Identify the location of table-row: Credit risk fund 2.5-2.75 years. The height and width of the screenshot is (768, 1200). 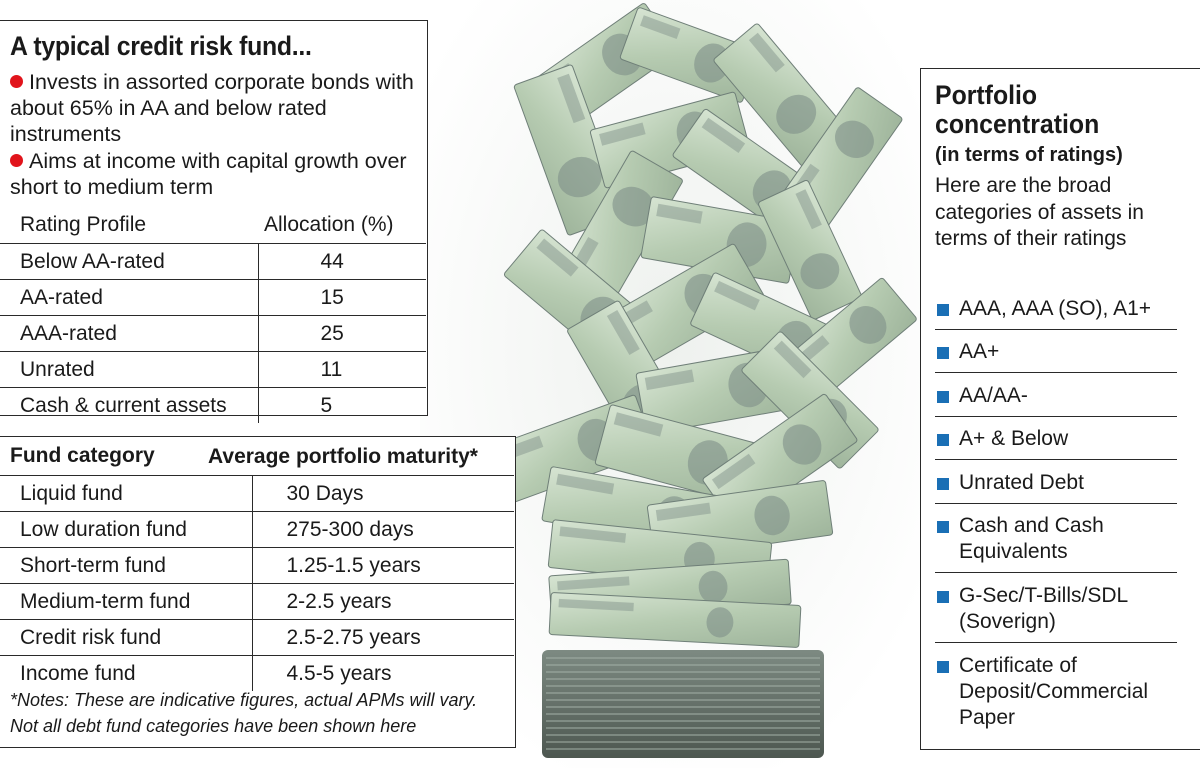
(257, 637).